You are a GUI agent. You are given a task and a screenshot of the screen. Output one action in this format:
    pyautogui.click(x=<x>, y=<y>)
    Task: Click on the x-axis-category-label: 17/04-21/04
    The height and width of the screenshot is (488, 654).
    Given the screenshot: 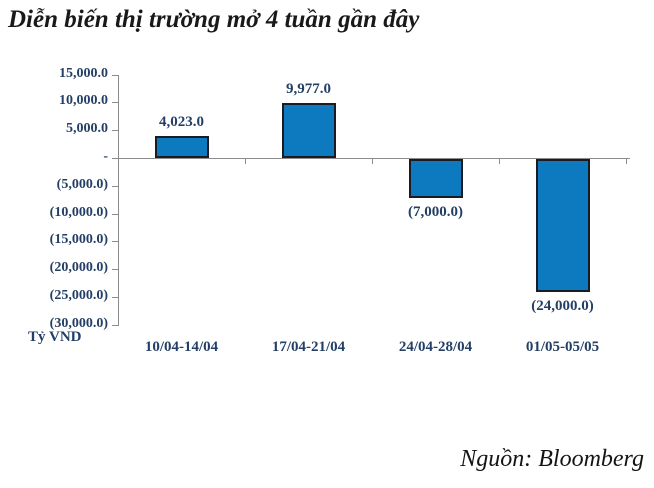 What is the action you would take?
    pyautogui.click(x=308, y=347)
    